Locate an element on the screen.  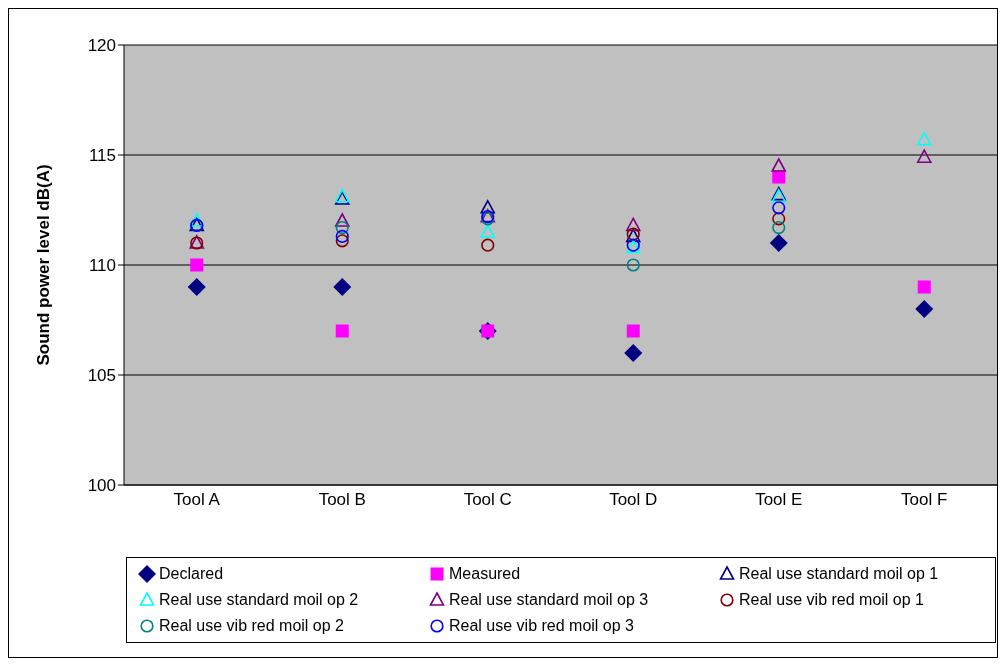
y-tick-label: 110 is located at coordinates (102, 266).